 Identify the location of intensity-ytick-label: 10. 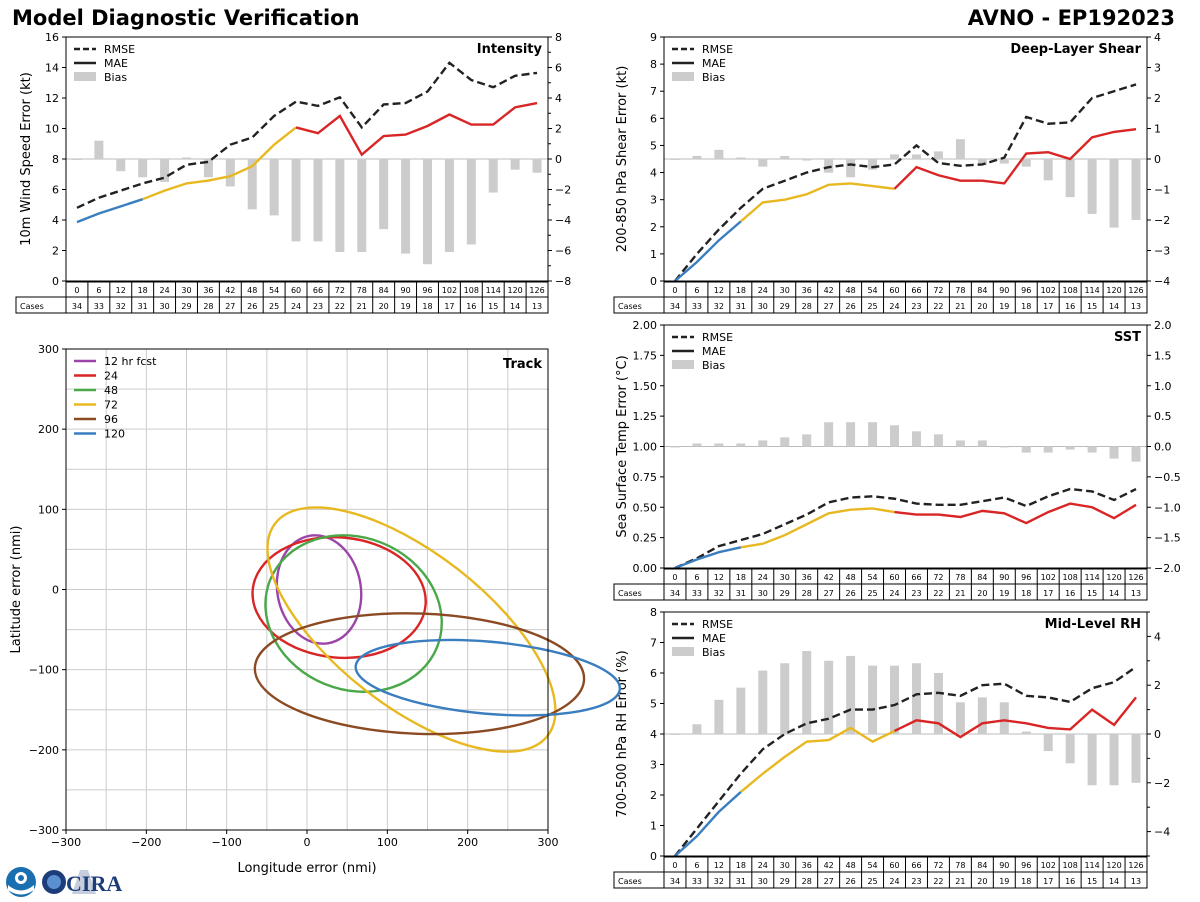
(52, 129).